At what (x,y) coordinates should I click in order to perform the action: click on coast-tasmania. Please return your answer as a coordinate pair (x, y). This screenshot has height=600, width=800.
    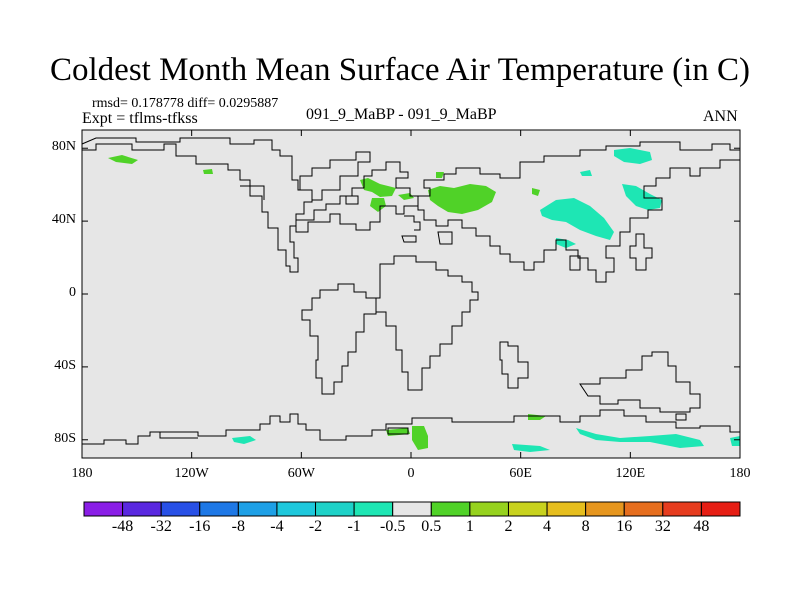
    Looking at the image, I should click on (681, 417).